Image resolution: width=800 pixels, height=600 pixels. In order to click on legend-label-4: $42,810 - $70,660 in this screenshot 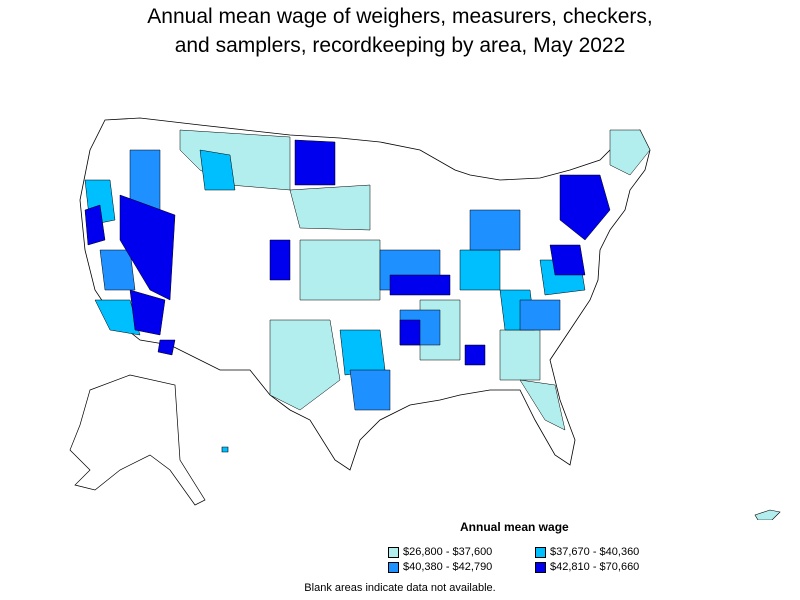, I will do `click(595, 567)`.